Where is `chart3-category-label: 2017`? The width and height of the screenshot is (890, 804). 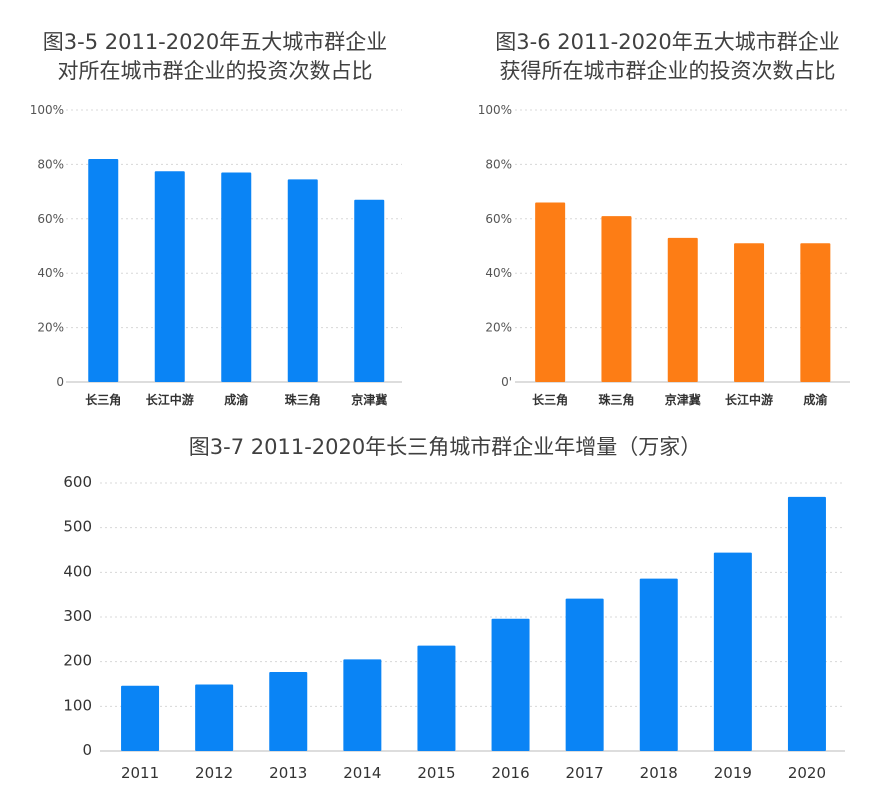
chart3-category-label: 2017 is located at coordinates (585, 773).